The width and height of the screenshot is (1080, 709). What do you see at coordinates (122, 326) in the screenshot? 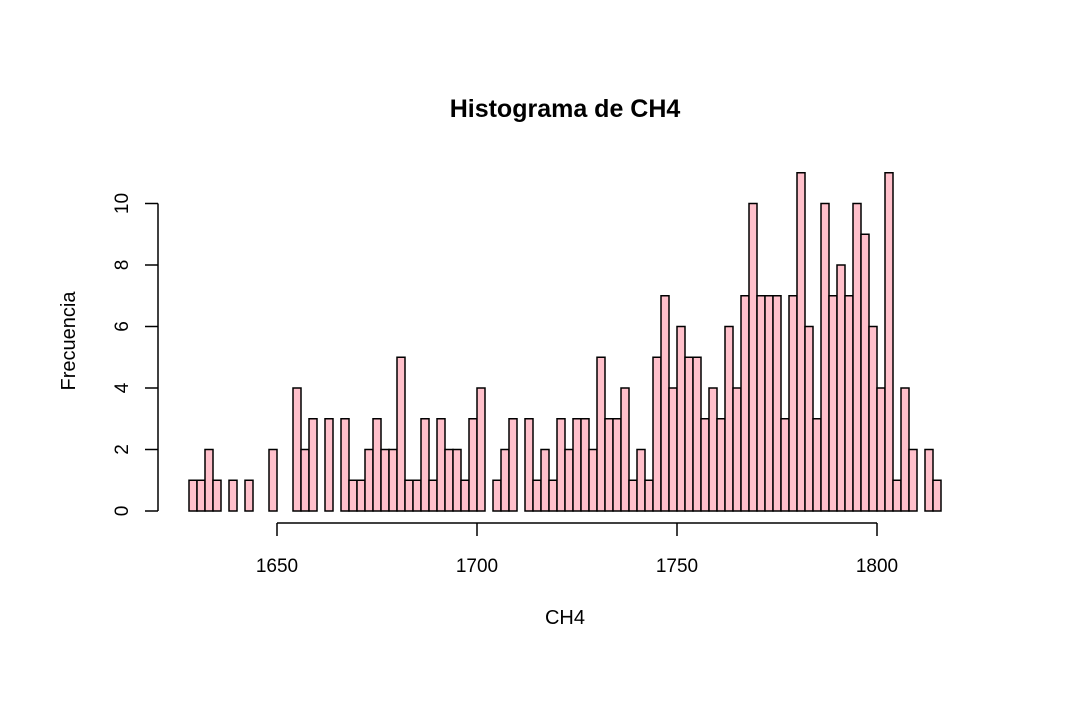
I see `y-tick-label: 6` at bounding box center [122, 326].